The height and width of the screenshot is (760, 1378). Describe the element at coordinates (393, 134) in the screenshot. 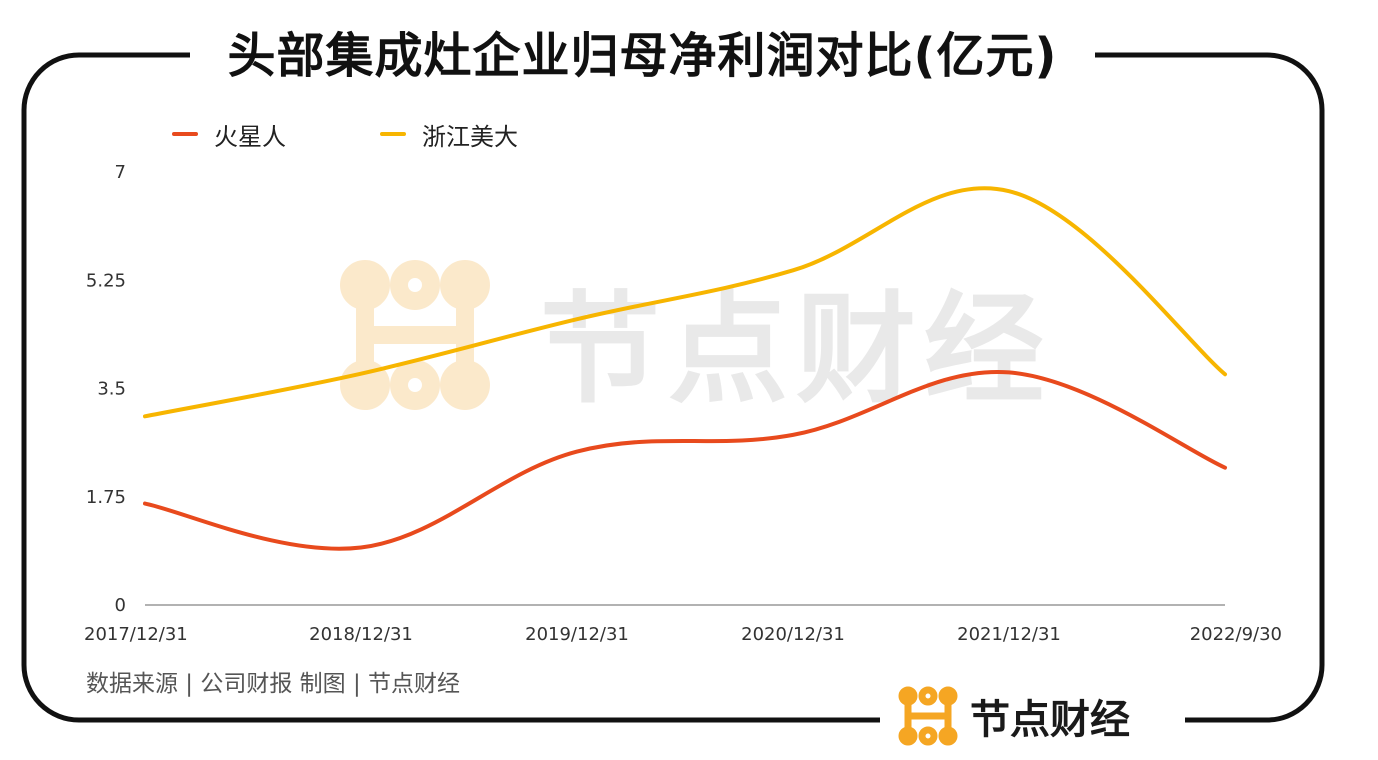

I see `legend-swatch-zhejiangmeida` at that location.